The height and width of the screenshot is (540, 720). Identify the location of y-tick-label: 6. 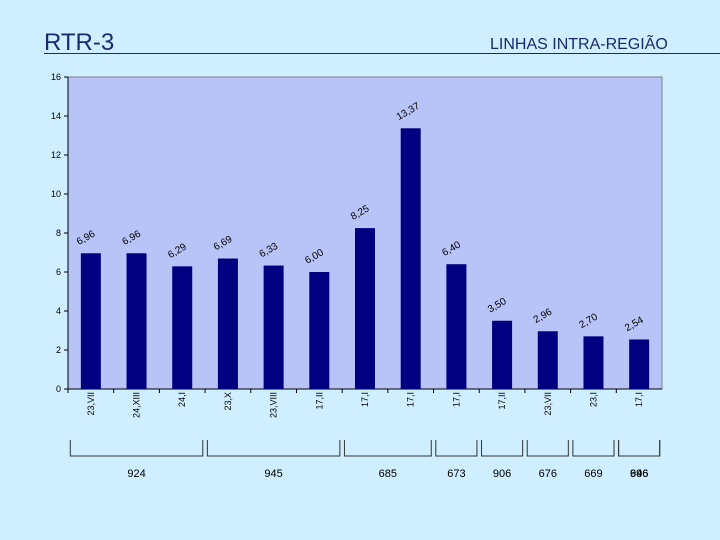
(58, 272).